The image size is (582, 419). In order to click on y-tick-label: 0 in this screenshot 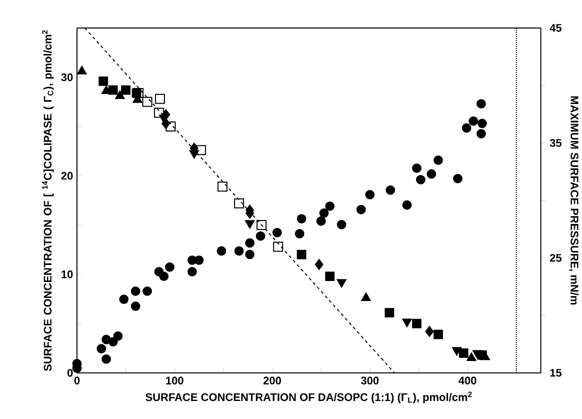, I will do `click(70, 373)`.